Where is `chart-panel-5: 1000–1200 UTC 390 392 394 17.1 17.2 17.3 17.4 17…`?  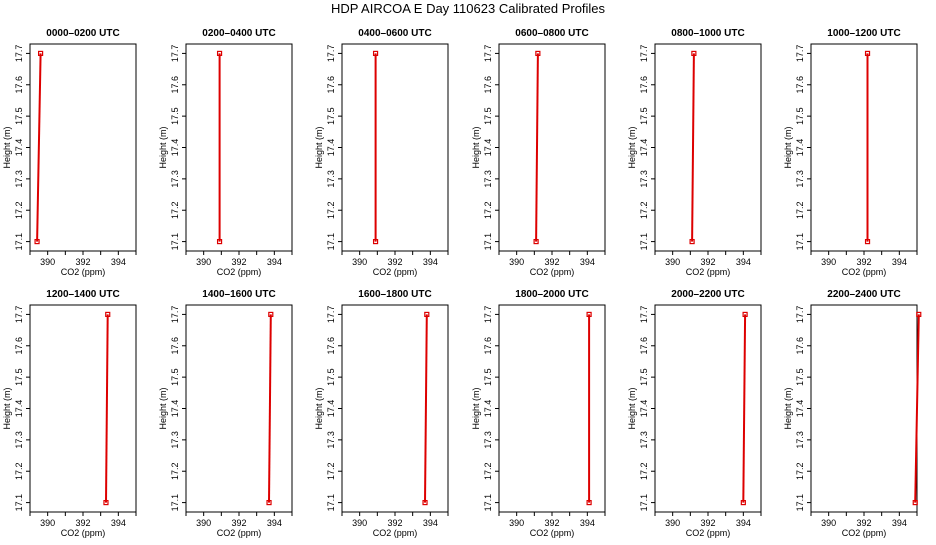 chart-panel-5: 1000–1200 UTC 390 392 394 17.1 17.2 17.3 17.4 17… is located at coordinates (850, 152).